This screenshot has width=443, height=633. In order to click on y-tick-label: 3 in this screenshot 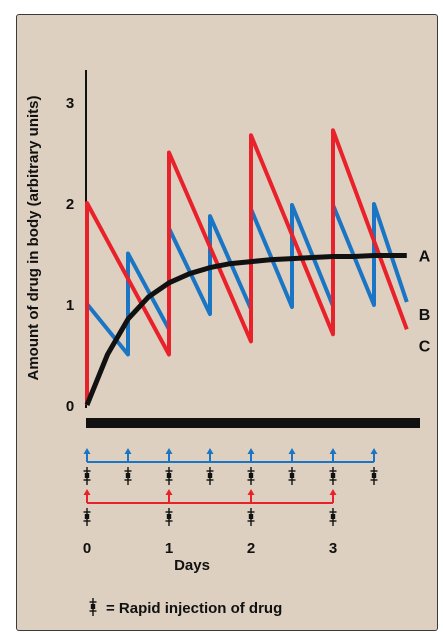, I will do `click(70, 103)`.